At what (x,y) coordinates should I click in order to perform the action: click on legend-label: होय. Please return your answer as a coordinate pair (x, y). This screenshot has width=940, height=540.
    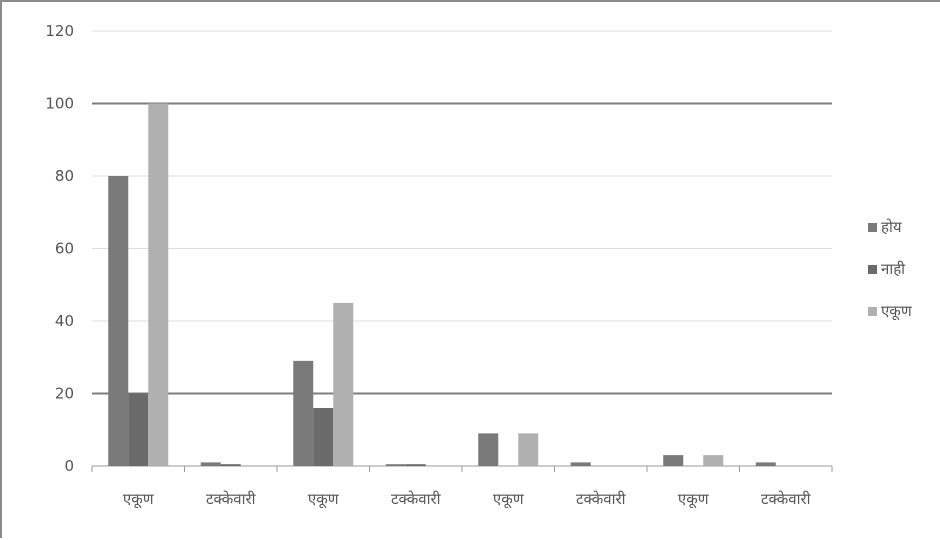
    Looking at the image, I should click on (891, 227).